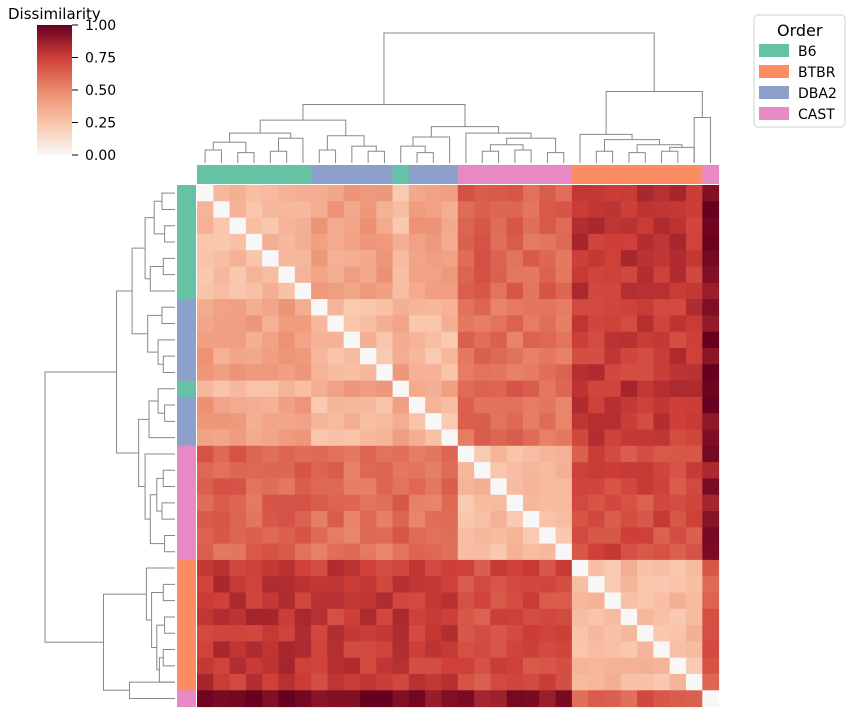  Describe the element at coordinates (817, 94) in the screenshot. I see `legend-label: DBA2` at that location.